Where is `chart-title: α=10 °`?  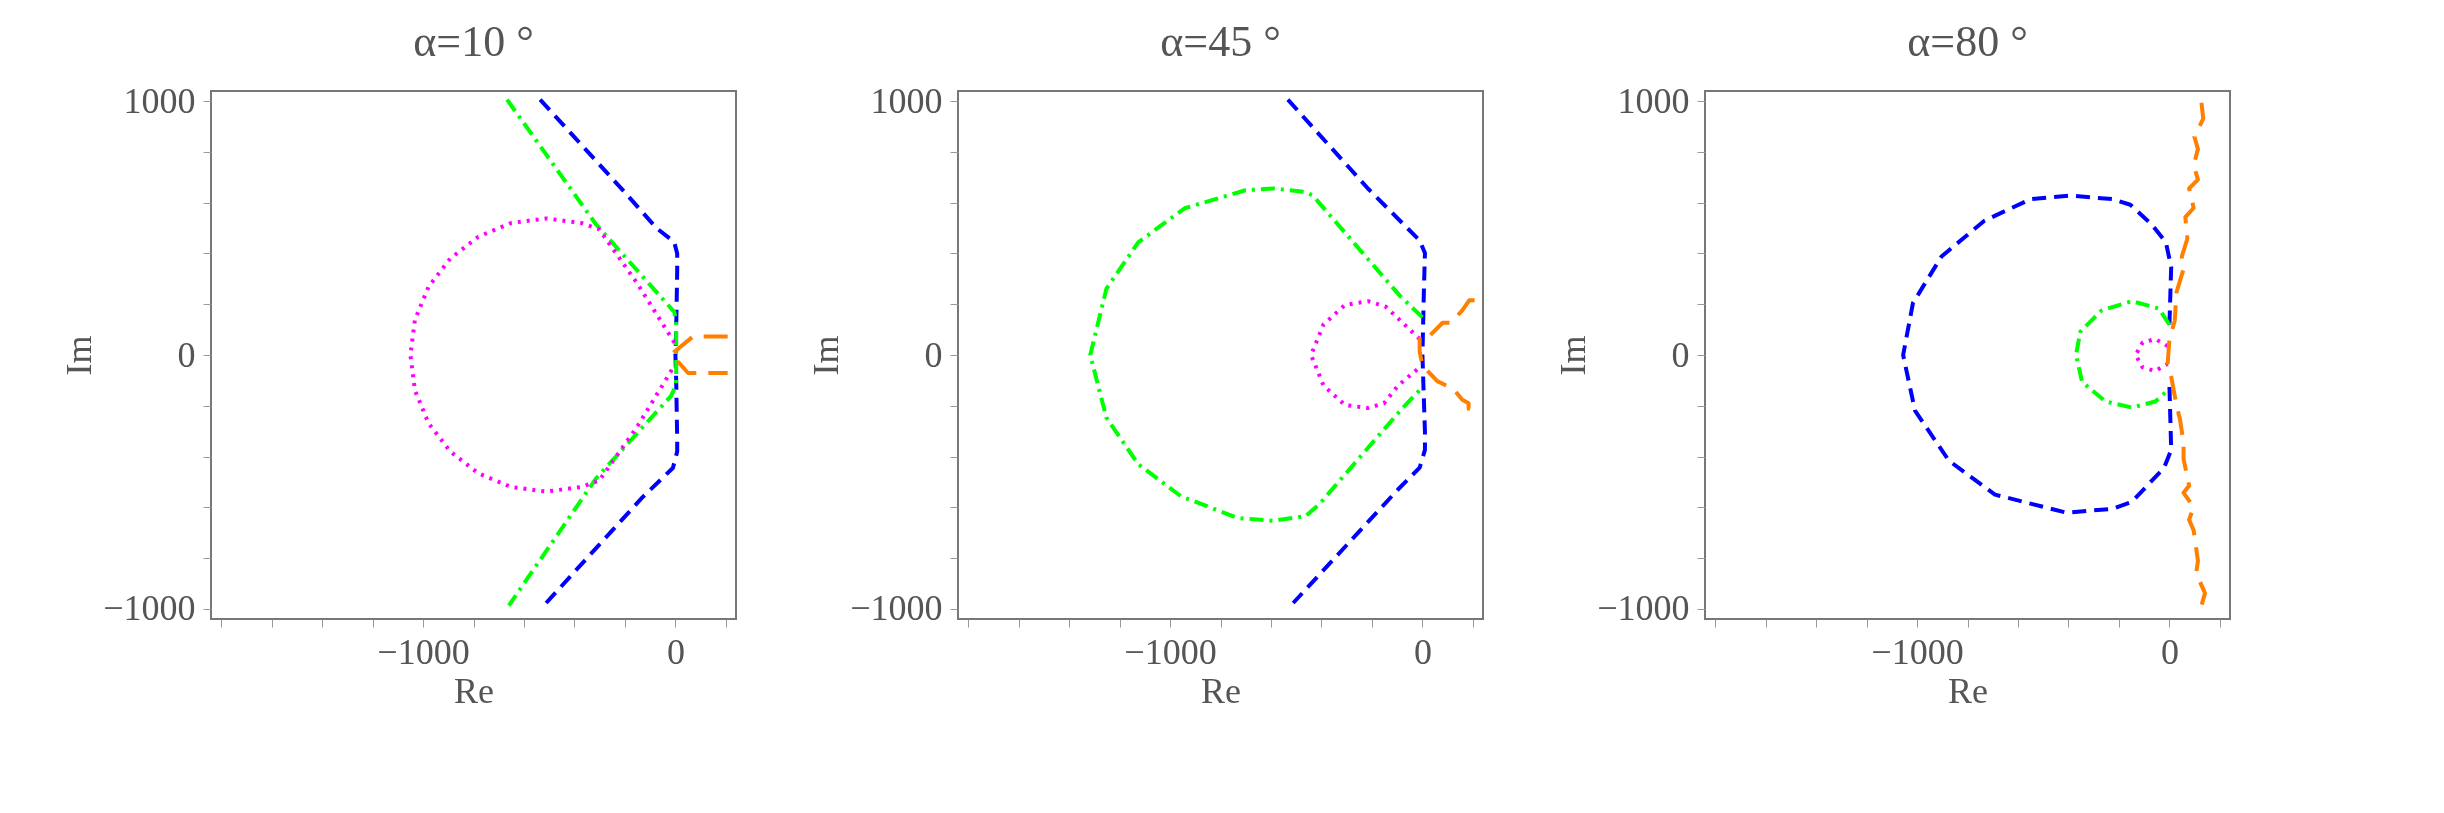
chart-title: α=10 ° is located at coordinates (473, 42).